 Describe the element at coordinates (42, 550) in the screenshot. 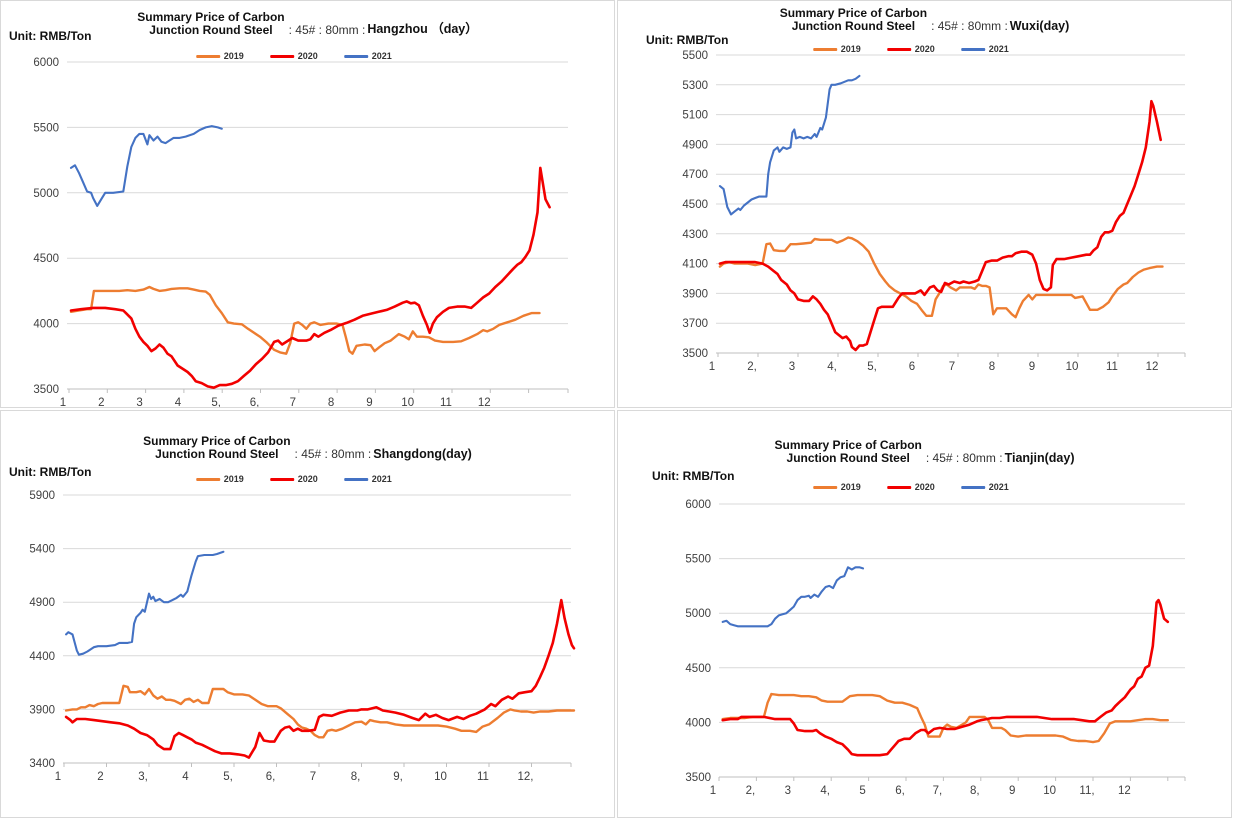

I see `y-tick-label: 5400` at that location.